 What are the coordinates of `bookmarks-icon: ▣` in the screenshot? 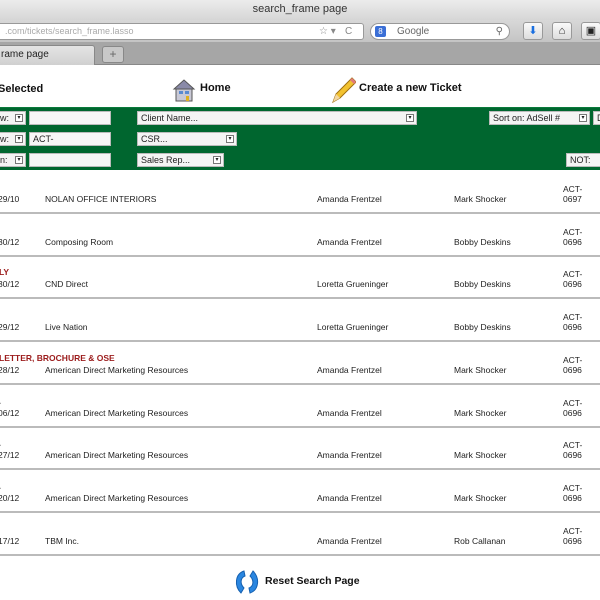 It's located at (590, 31).